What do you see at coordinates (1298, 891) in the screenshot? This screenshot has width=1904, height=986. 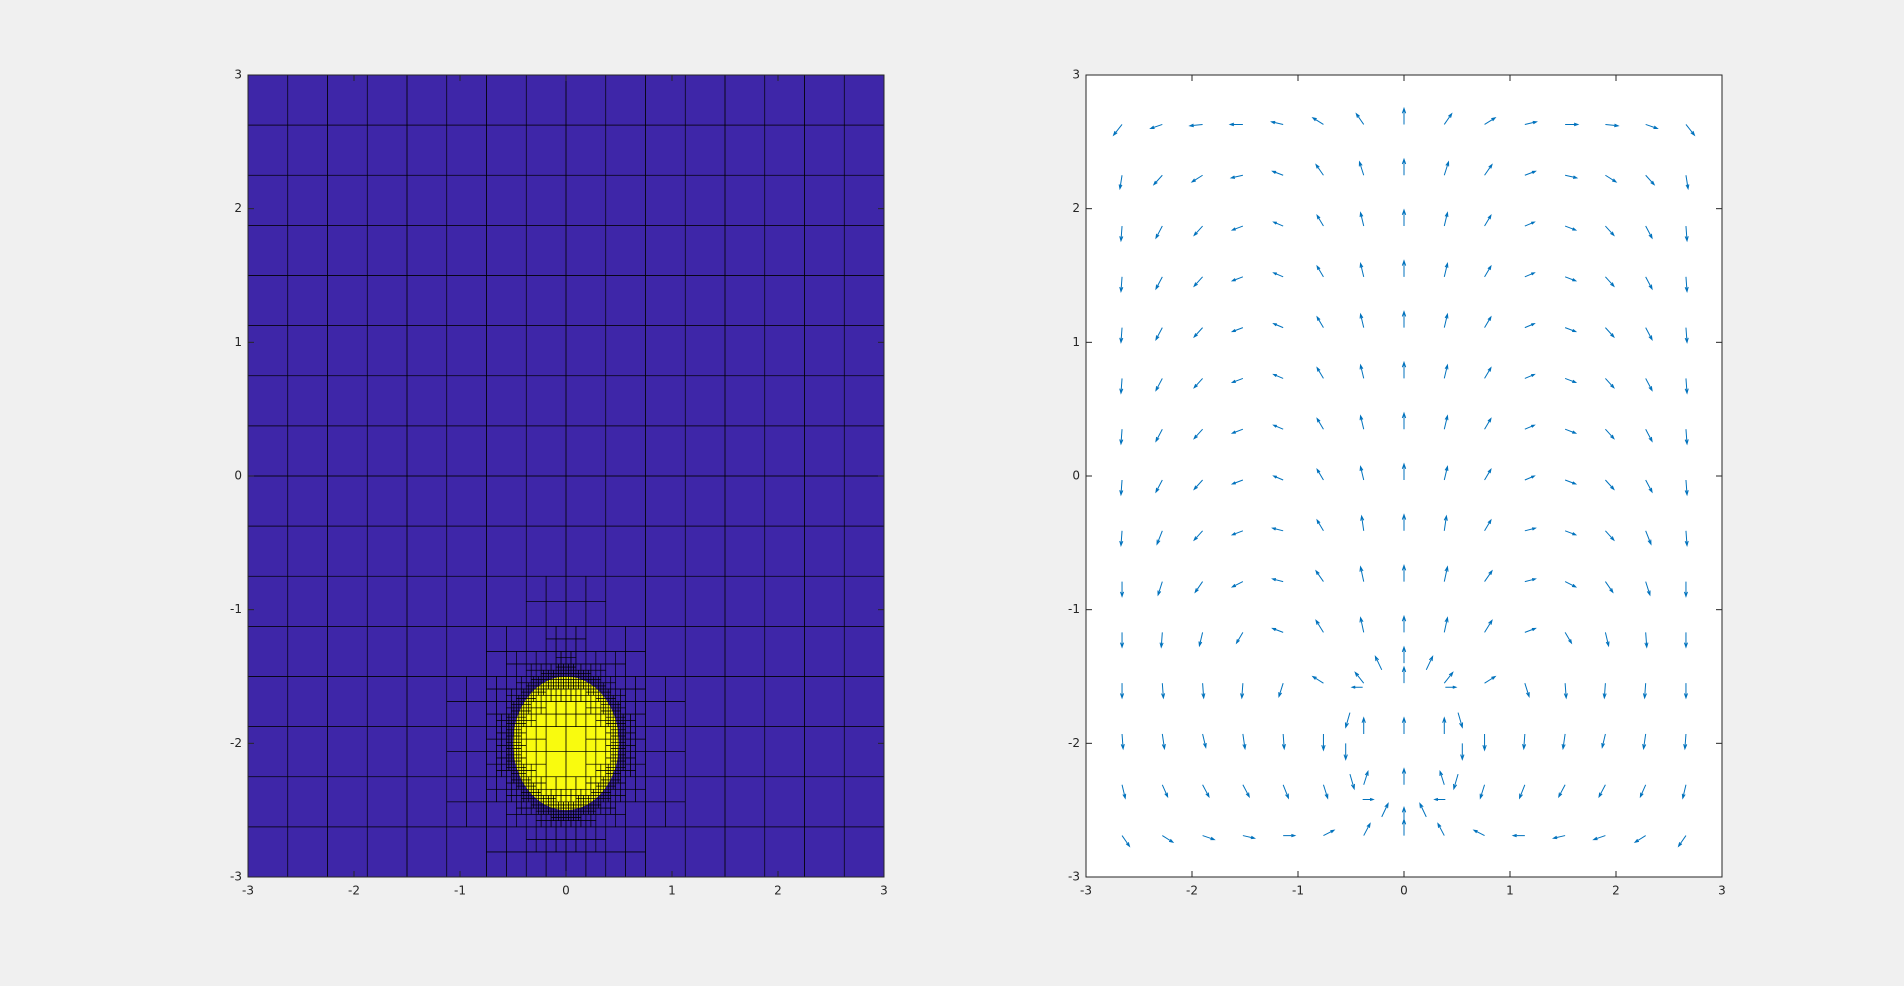 I see `x-tick-label: -1` at bounding box center [1298, 891].